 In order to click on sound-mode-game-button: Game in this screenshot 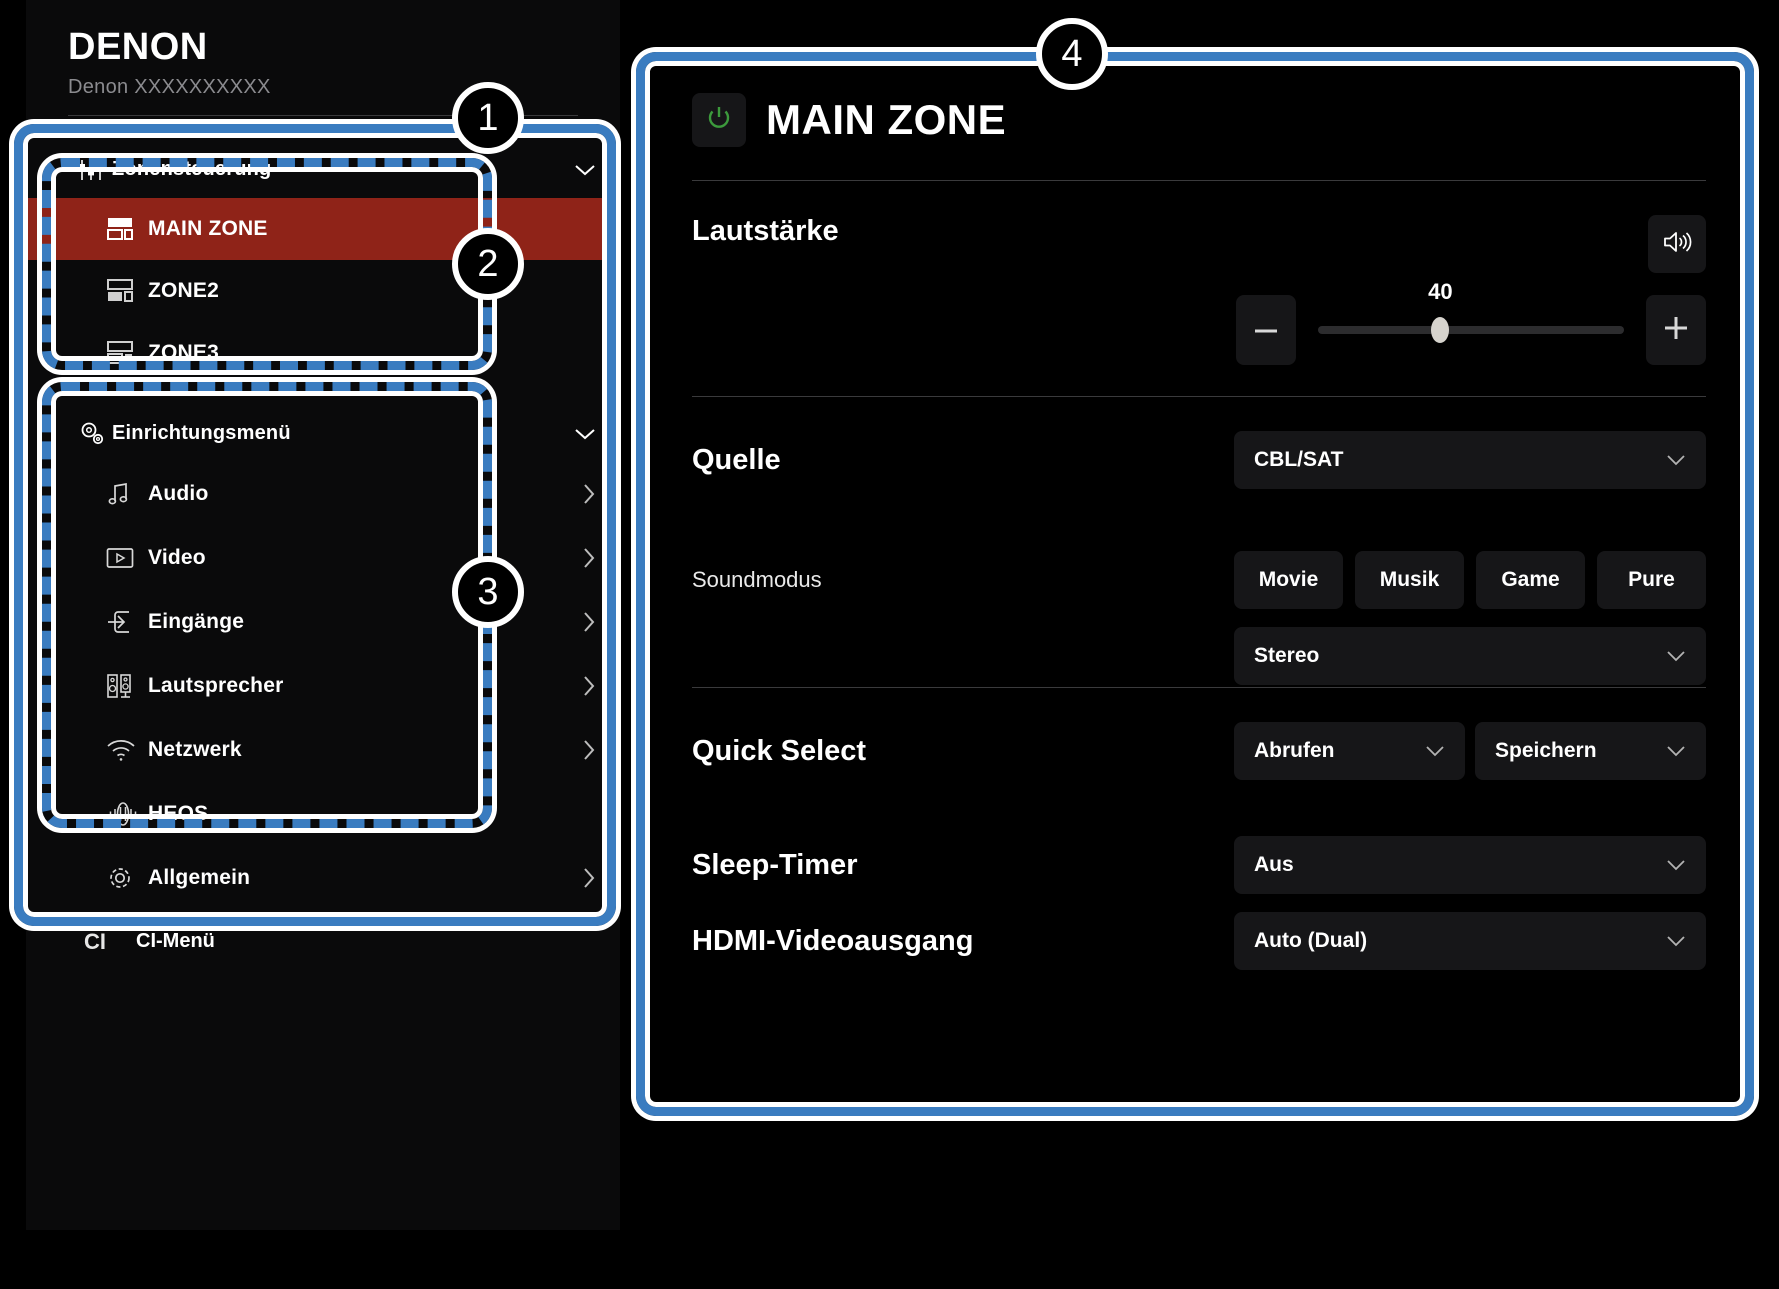, I will do `click(1530, 580)`.